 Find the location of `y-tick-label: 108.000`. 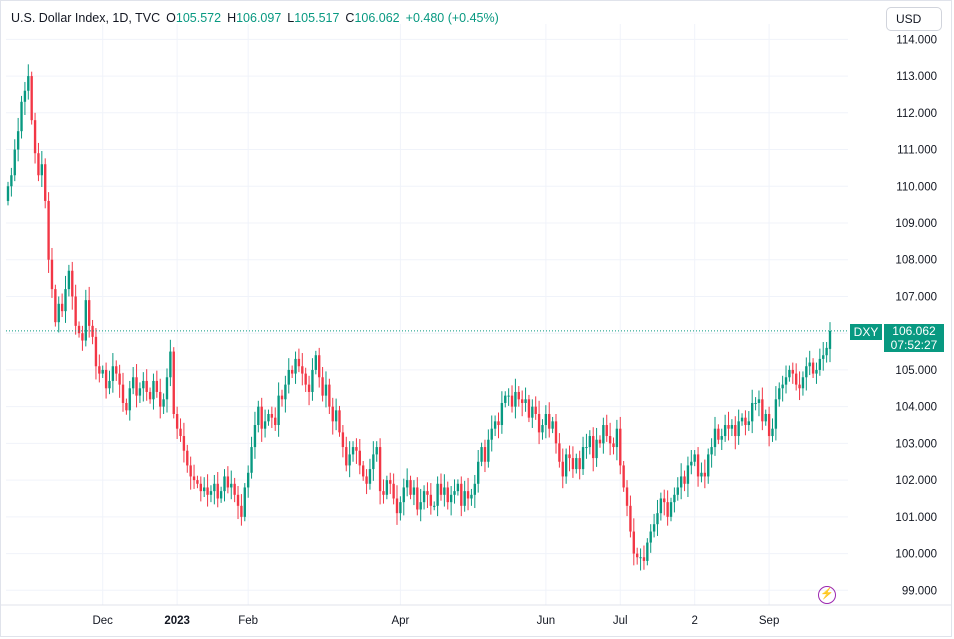

y-tick-label: 108.000 is located at coordinates (916, 261).